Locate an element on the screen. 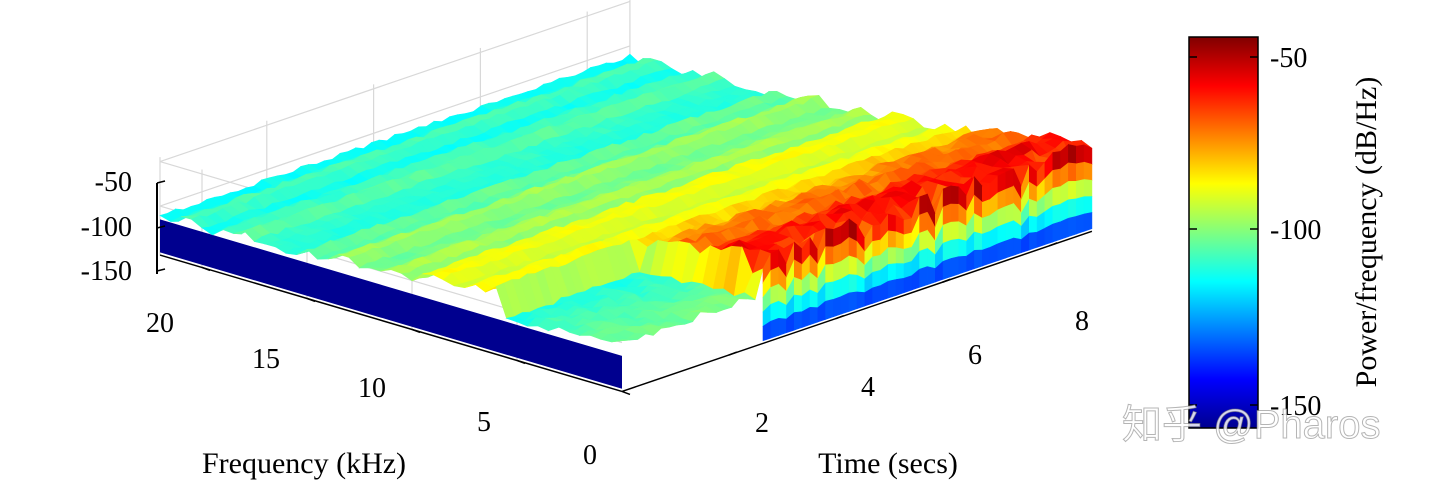 The image size is (1440, 480). z-tick-label: -150 is located at coordinates (106, 271).